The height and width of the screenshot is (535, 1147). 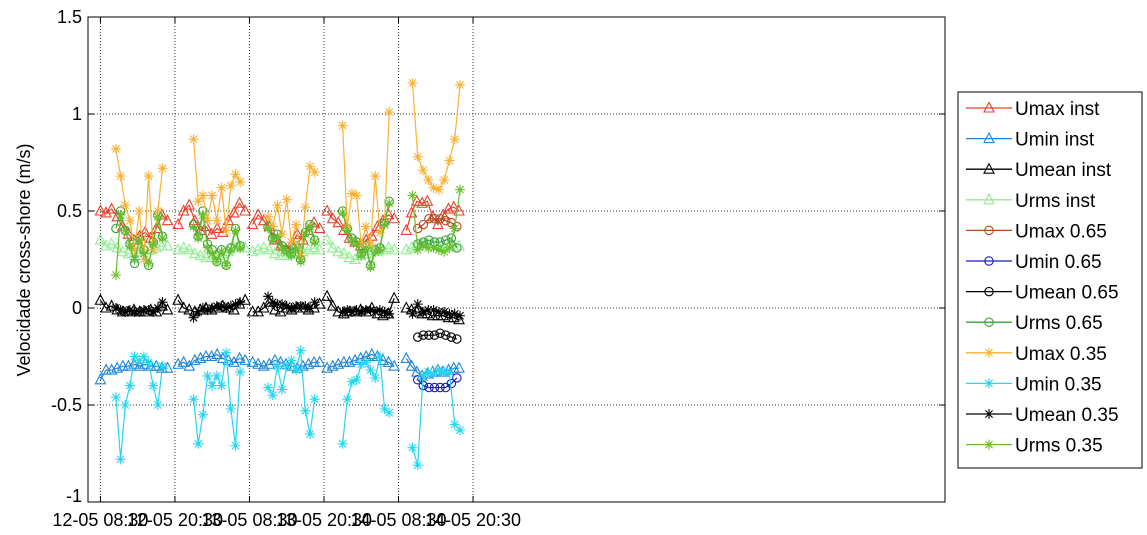 What do you see at coordinates (1055, 201) in the screenshot?
I see `legend-label: Urms inst` at bounding box center [1055, 201].